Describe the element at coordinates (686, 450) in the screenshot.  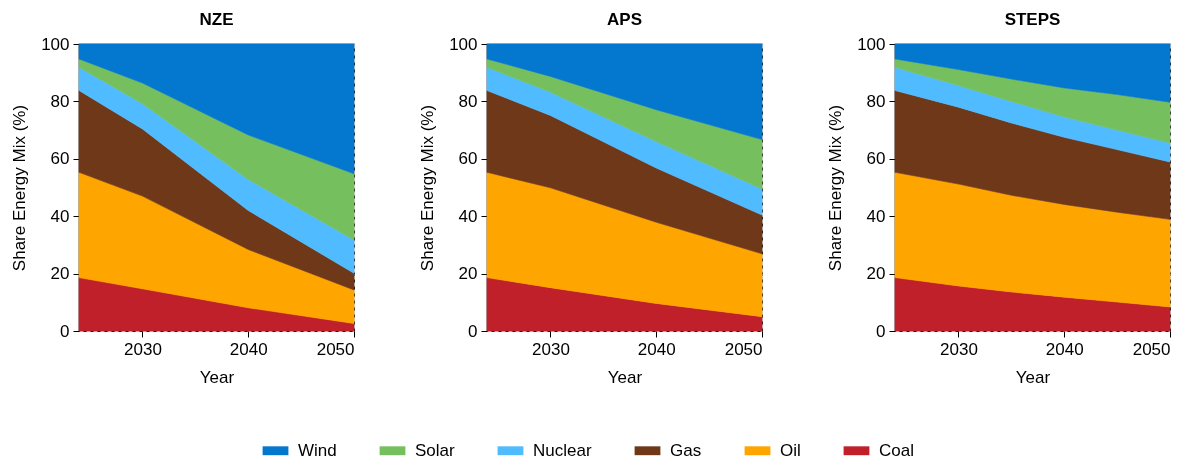
I see `legend-label: Gas` at that location.